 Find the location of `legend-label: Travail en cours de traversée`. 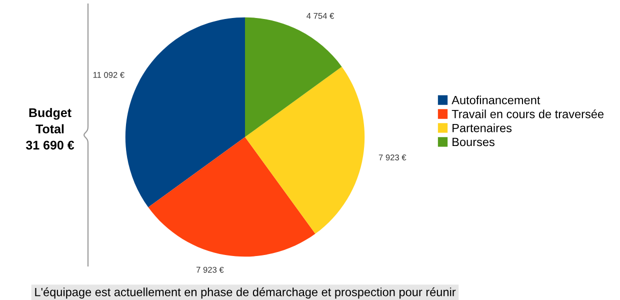

legend-label: Travail en cours de traversée is located at coordinates (528, 113).